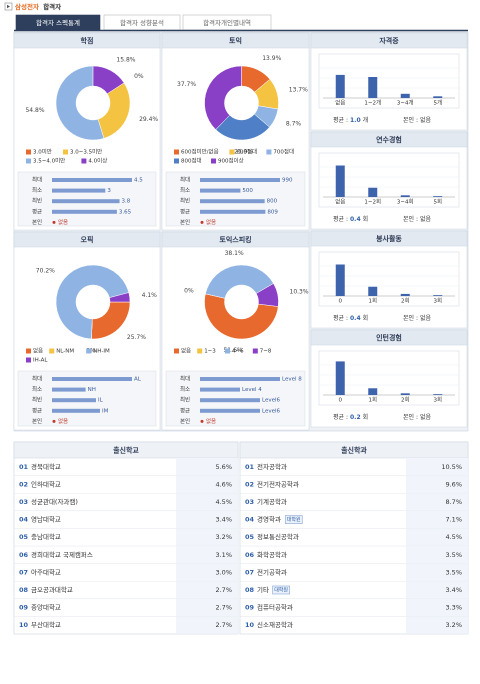  What do you see at coordinates (227, 22) in the screenshot?
I see `tab-label: 합격자개인별내역` at bounding box center [227, 22].